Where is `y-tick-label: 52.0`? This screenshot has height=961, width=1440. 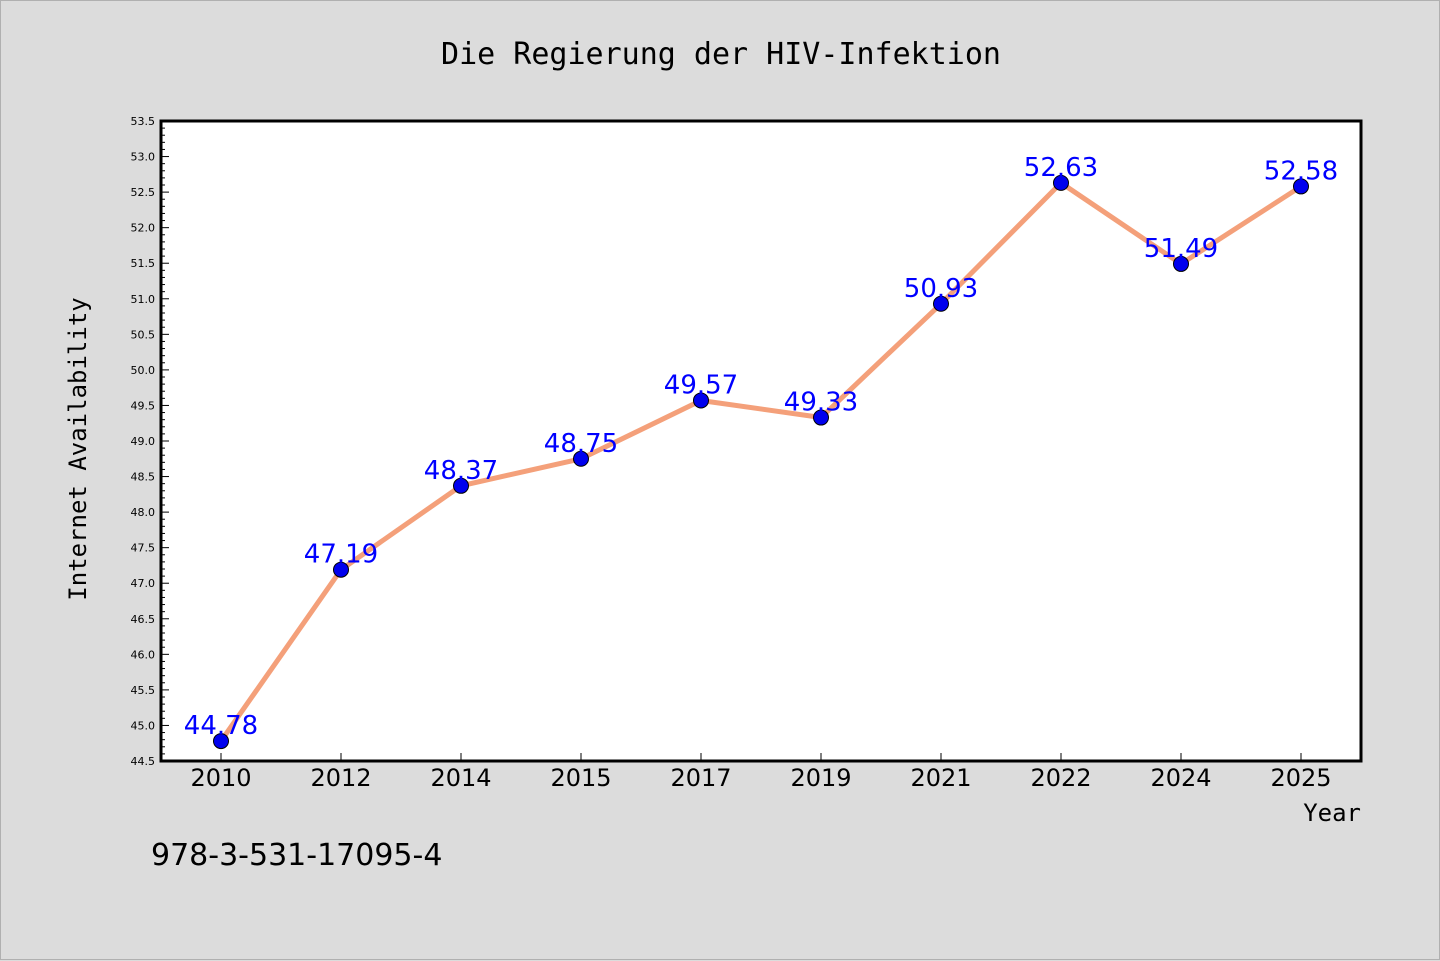 y-tick-label: 52.0 is located at coordinates (143, 228).